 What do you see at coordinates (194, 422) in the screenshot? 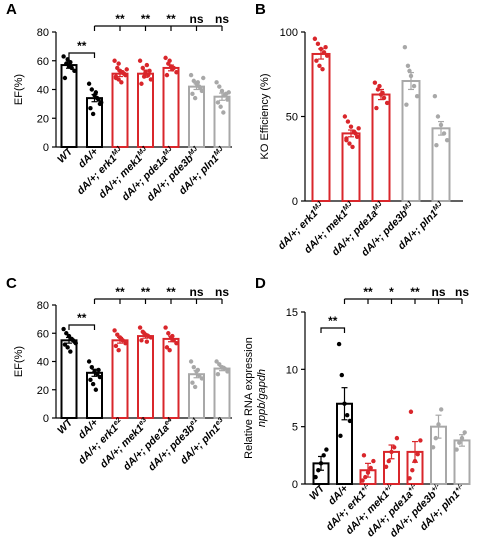
I see `x-tick-label-sup: e1` at bounding box center [194, 422].